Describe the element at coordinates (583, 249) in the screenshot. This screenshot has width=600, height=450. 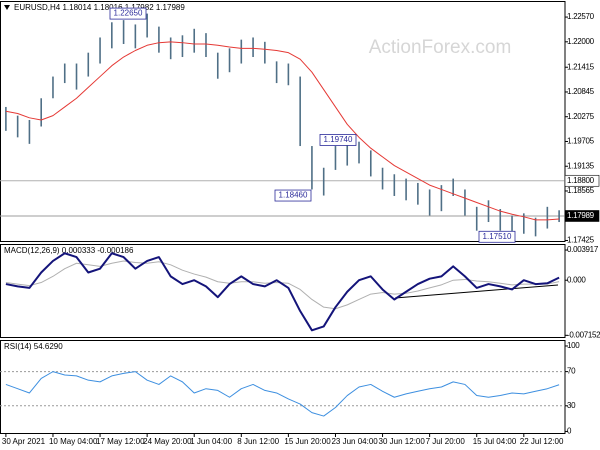
I see `y-tick-label: 0.003917` at that location.